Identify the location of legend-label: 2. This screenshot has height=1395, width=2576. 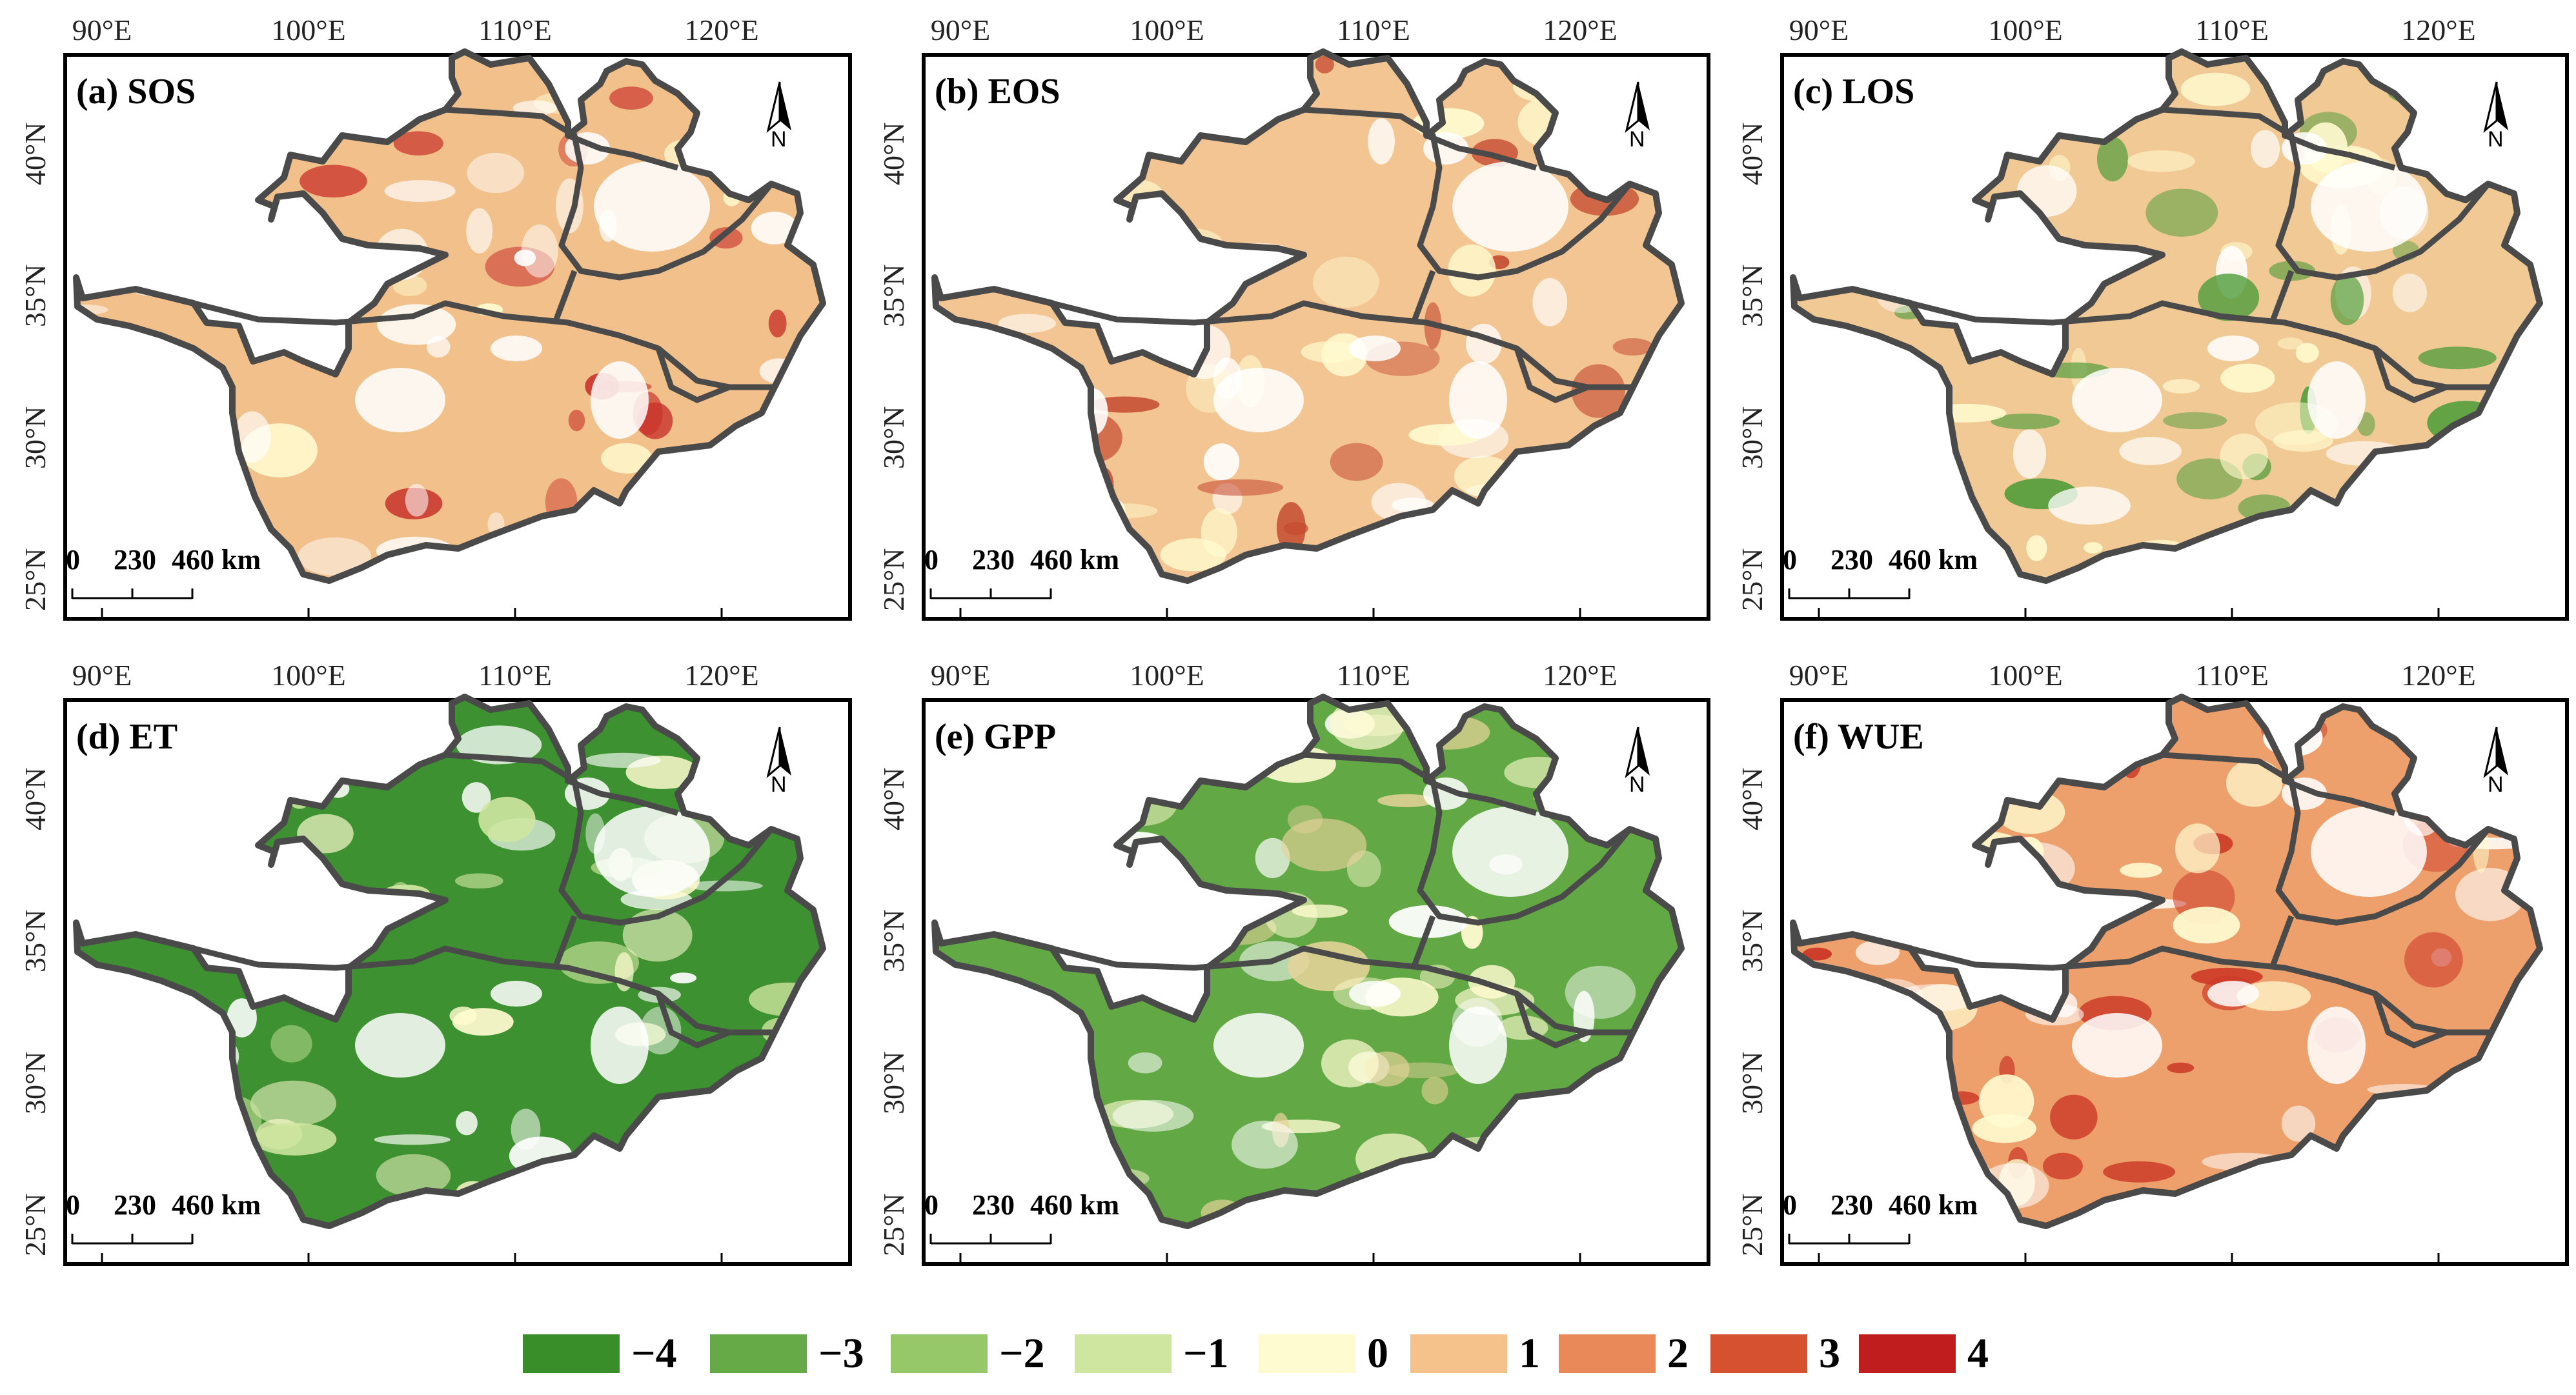
(1678, 1353).